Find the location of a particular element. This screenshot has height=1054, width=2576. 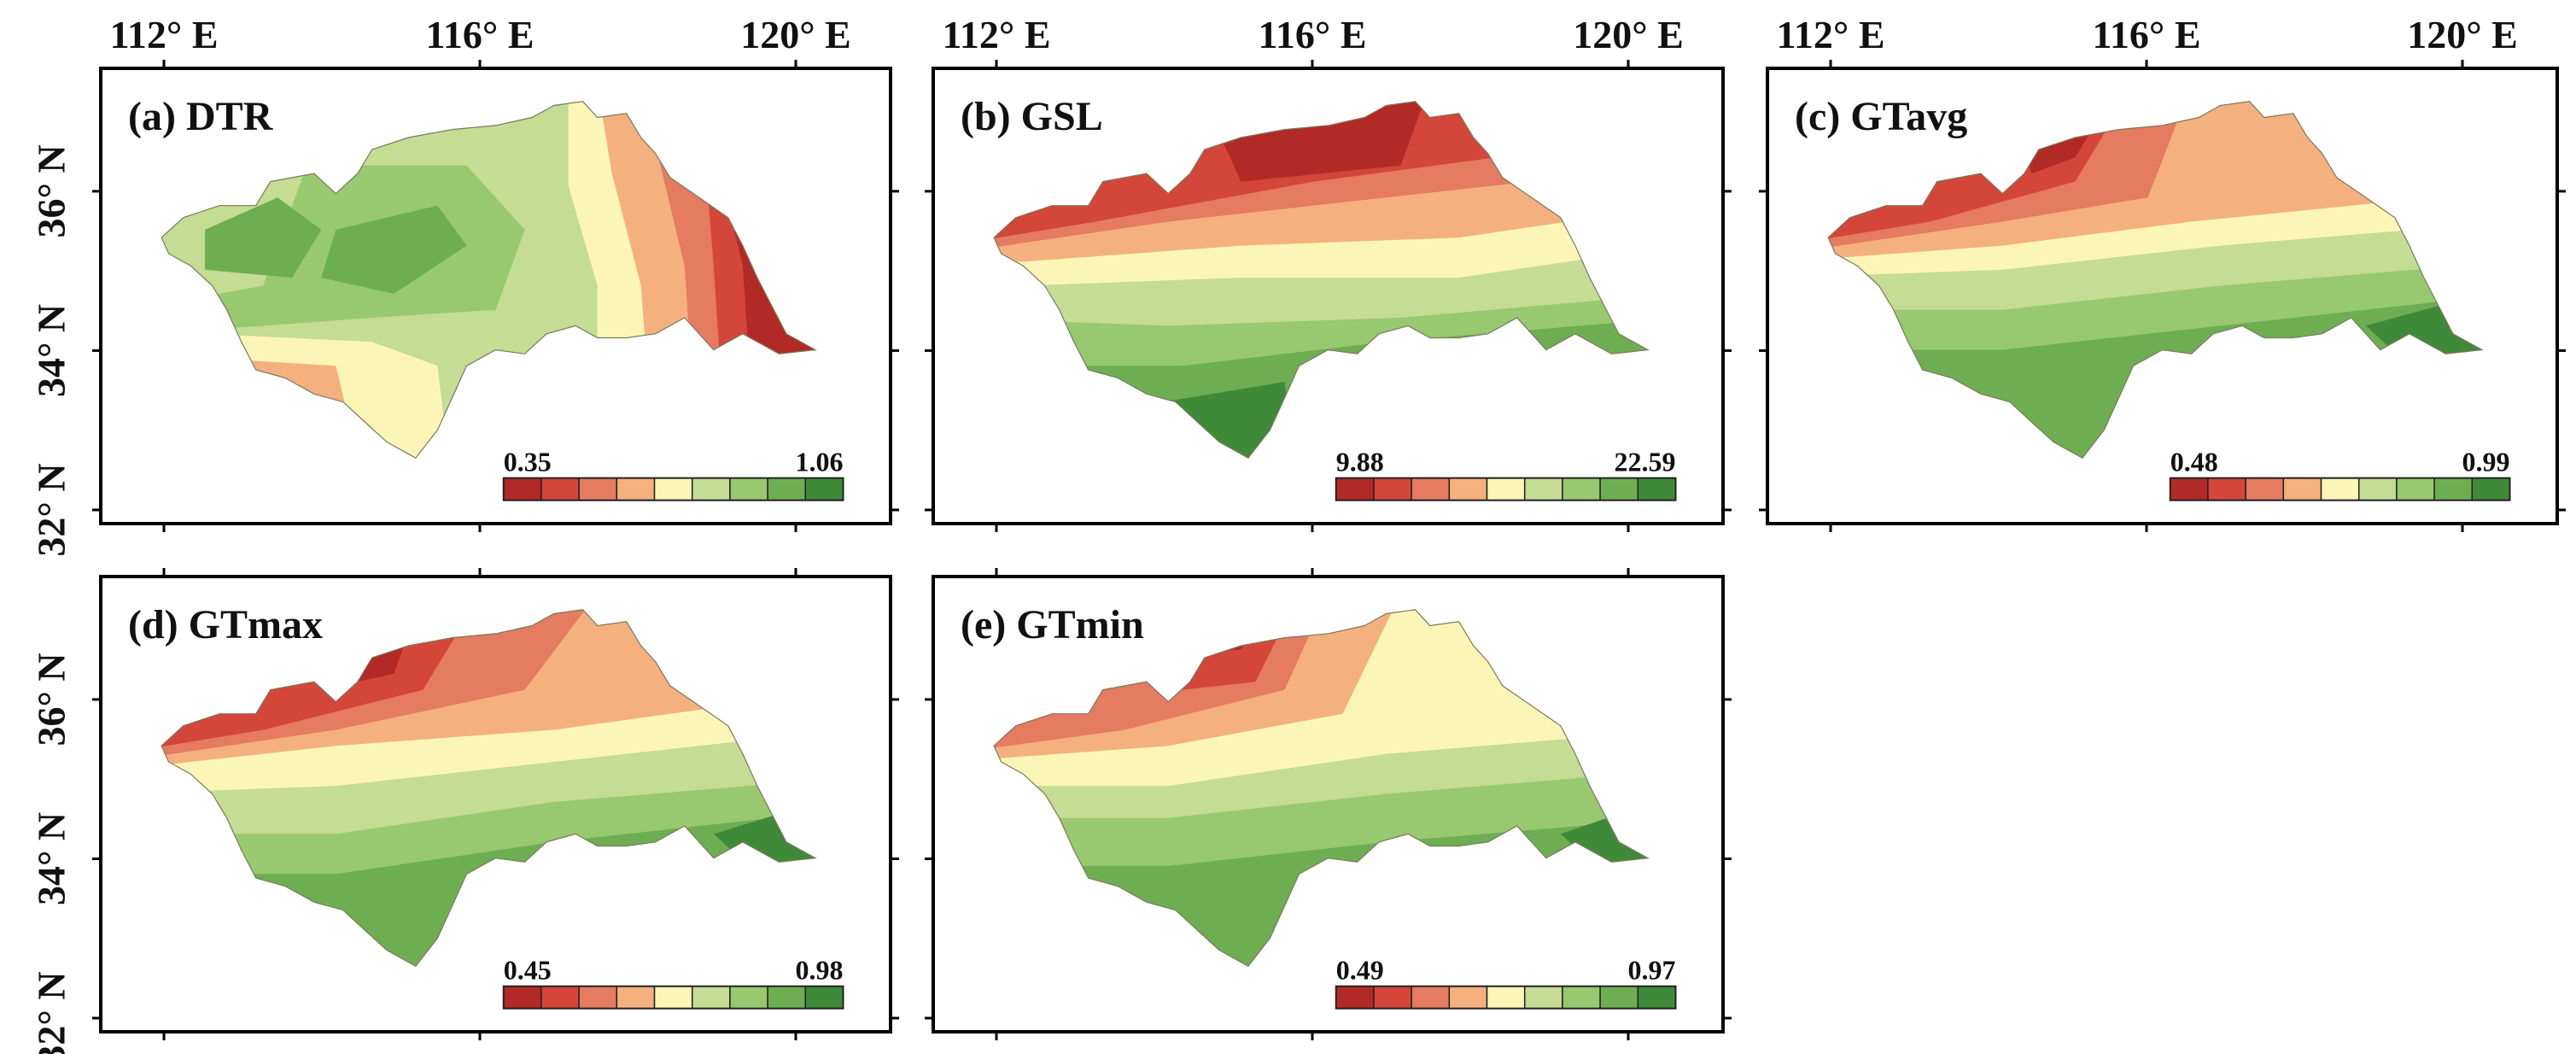

map-panel-e: (e) GTmin 0.49 0.97 is located at coordinates (1328, 804).